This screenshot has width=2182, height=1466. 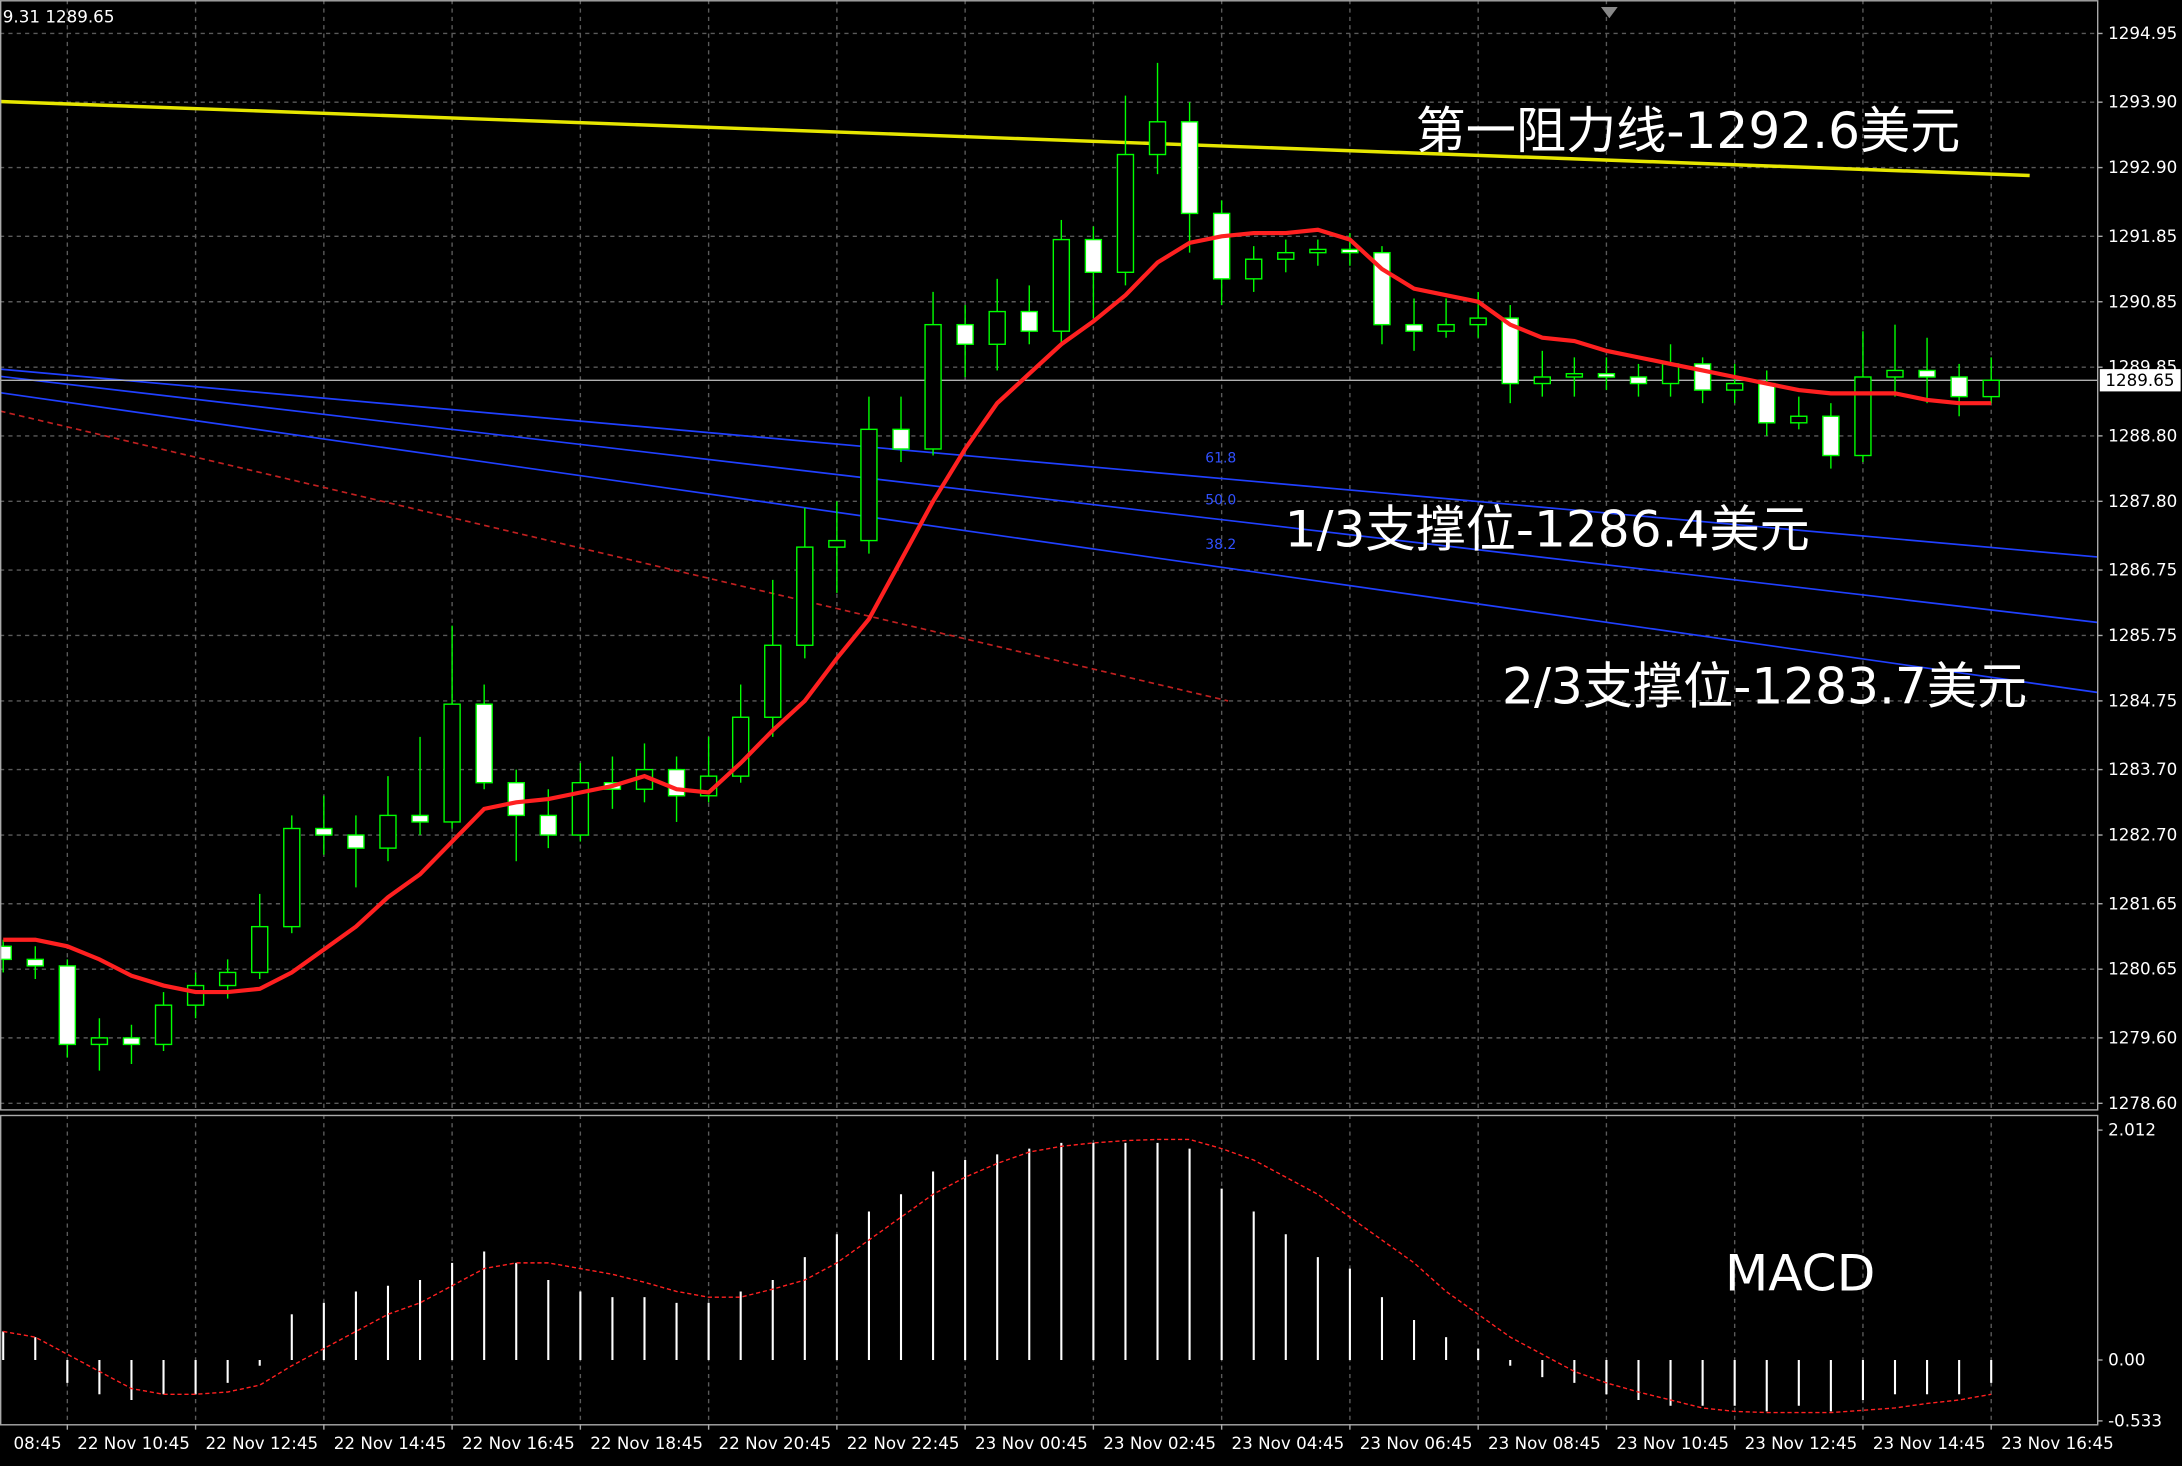 What do you see at coordinates (1764, 686) in the screenshot?
I see `annotation: 2/3支撑位-1283.7美元` at bounding box center [1764, 686].